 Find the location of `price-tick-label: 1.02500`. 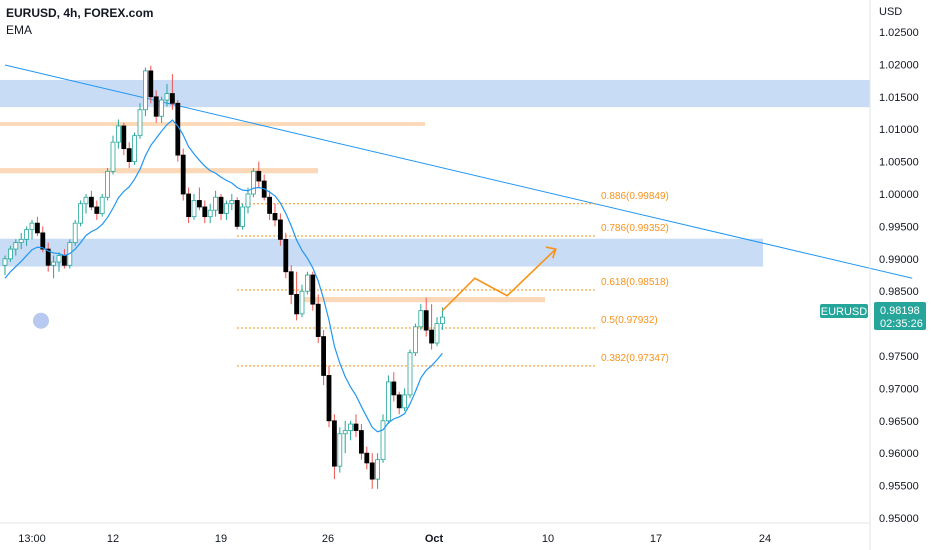

price-tick-label: 1.02500 is located at coordinates (899, 33).